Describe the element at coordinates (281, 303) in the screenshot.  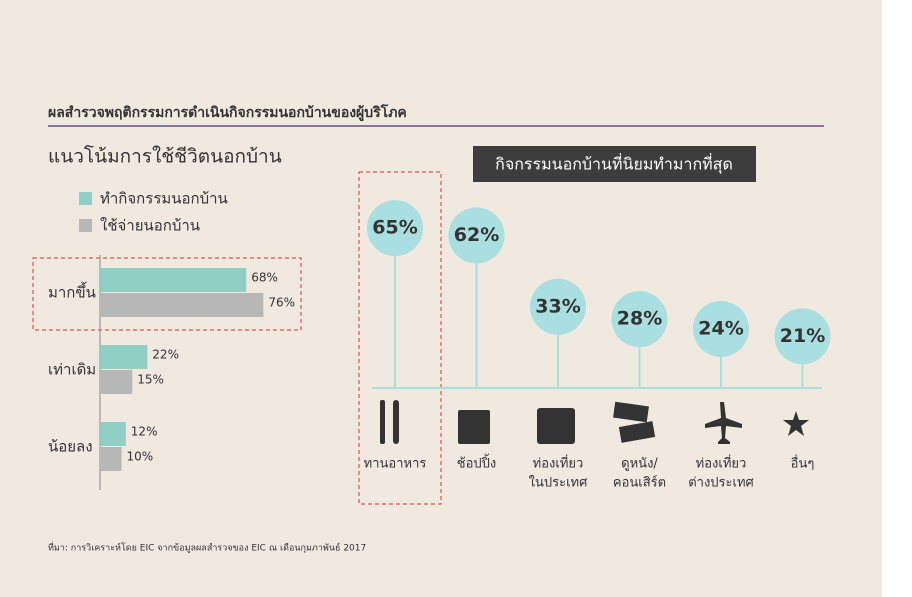
I see `value-label: 76%` at that location.